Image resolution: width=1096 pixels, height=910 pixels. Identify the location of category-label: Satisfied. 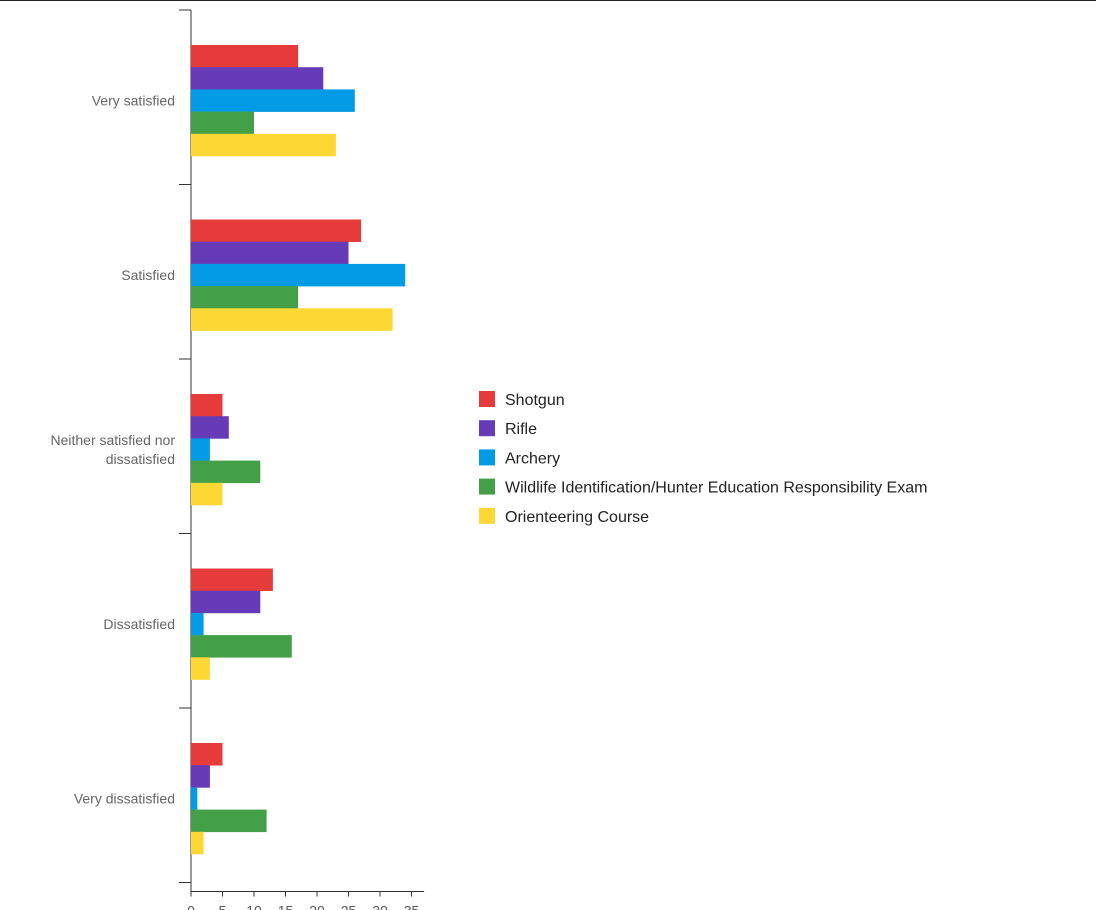
(148, 275).